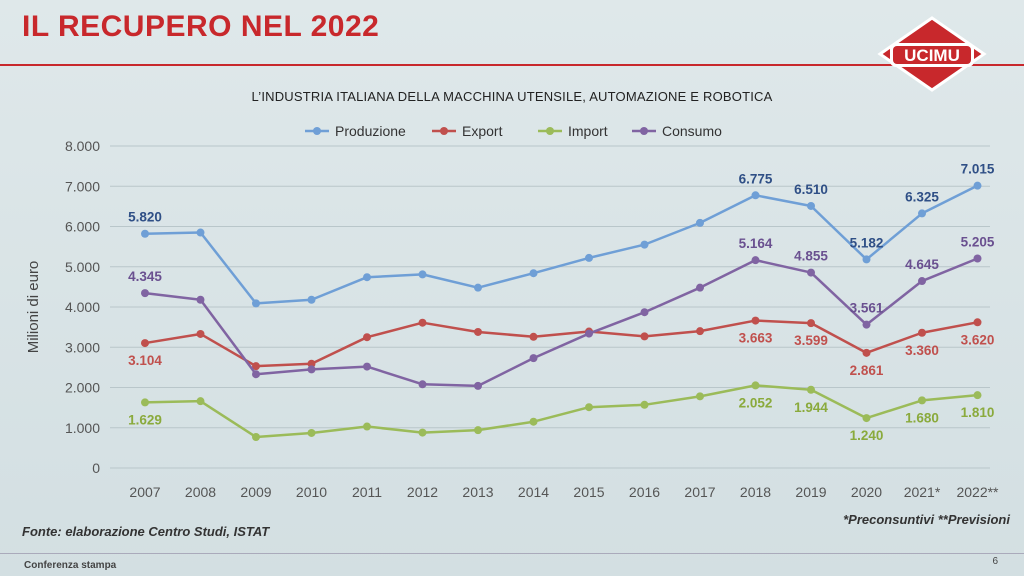 The height and width of the screenshot is (576, 1024). What do you see at coordinates (756, 178) in the screenshot?
I see `data-label: 6.775` at bounding box center [756, 178].